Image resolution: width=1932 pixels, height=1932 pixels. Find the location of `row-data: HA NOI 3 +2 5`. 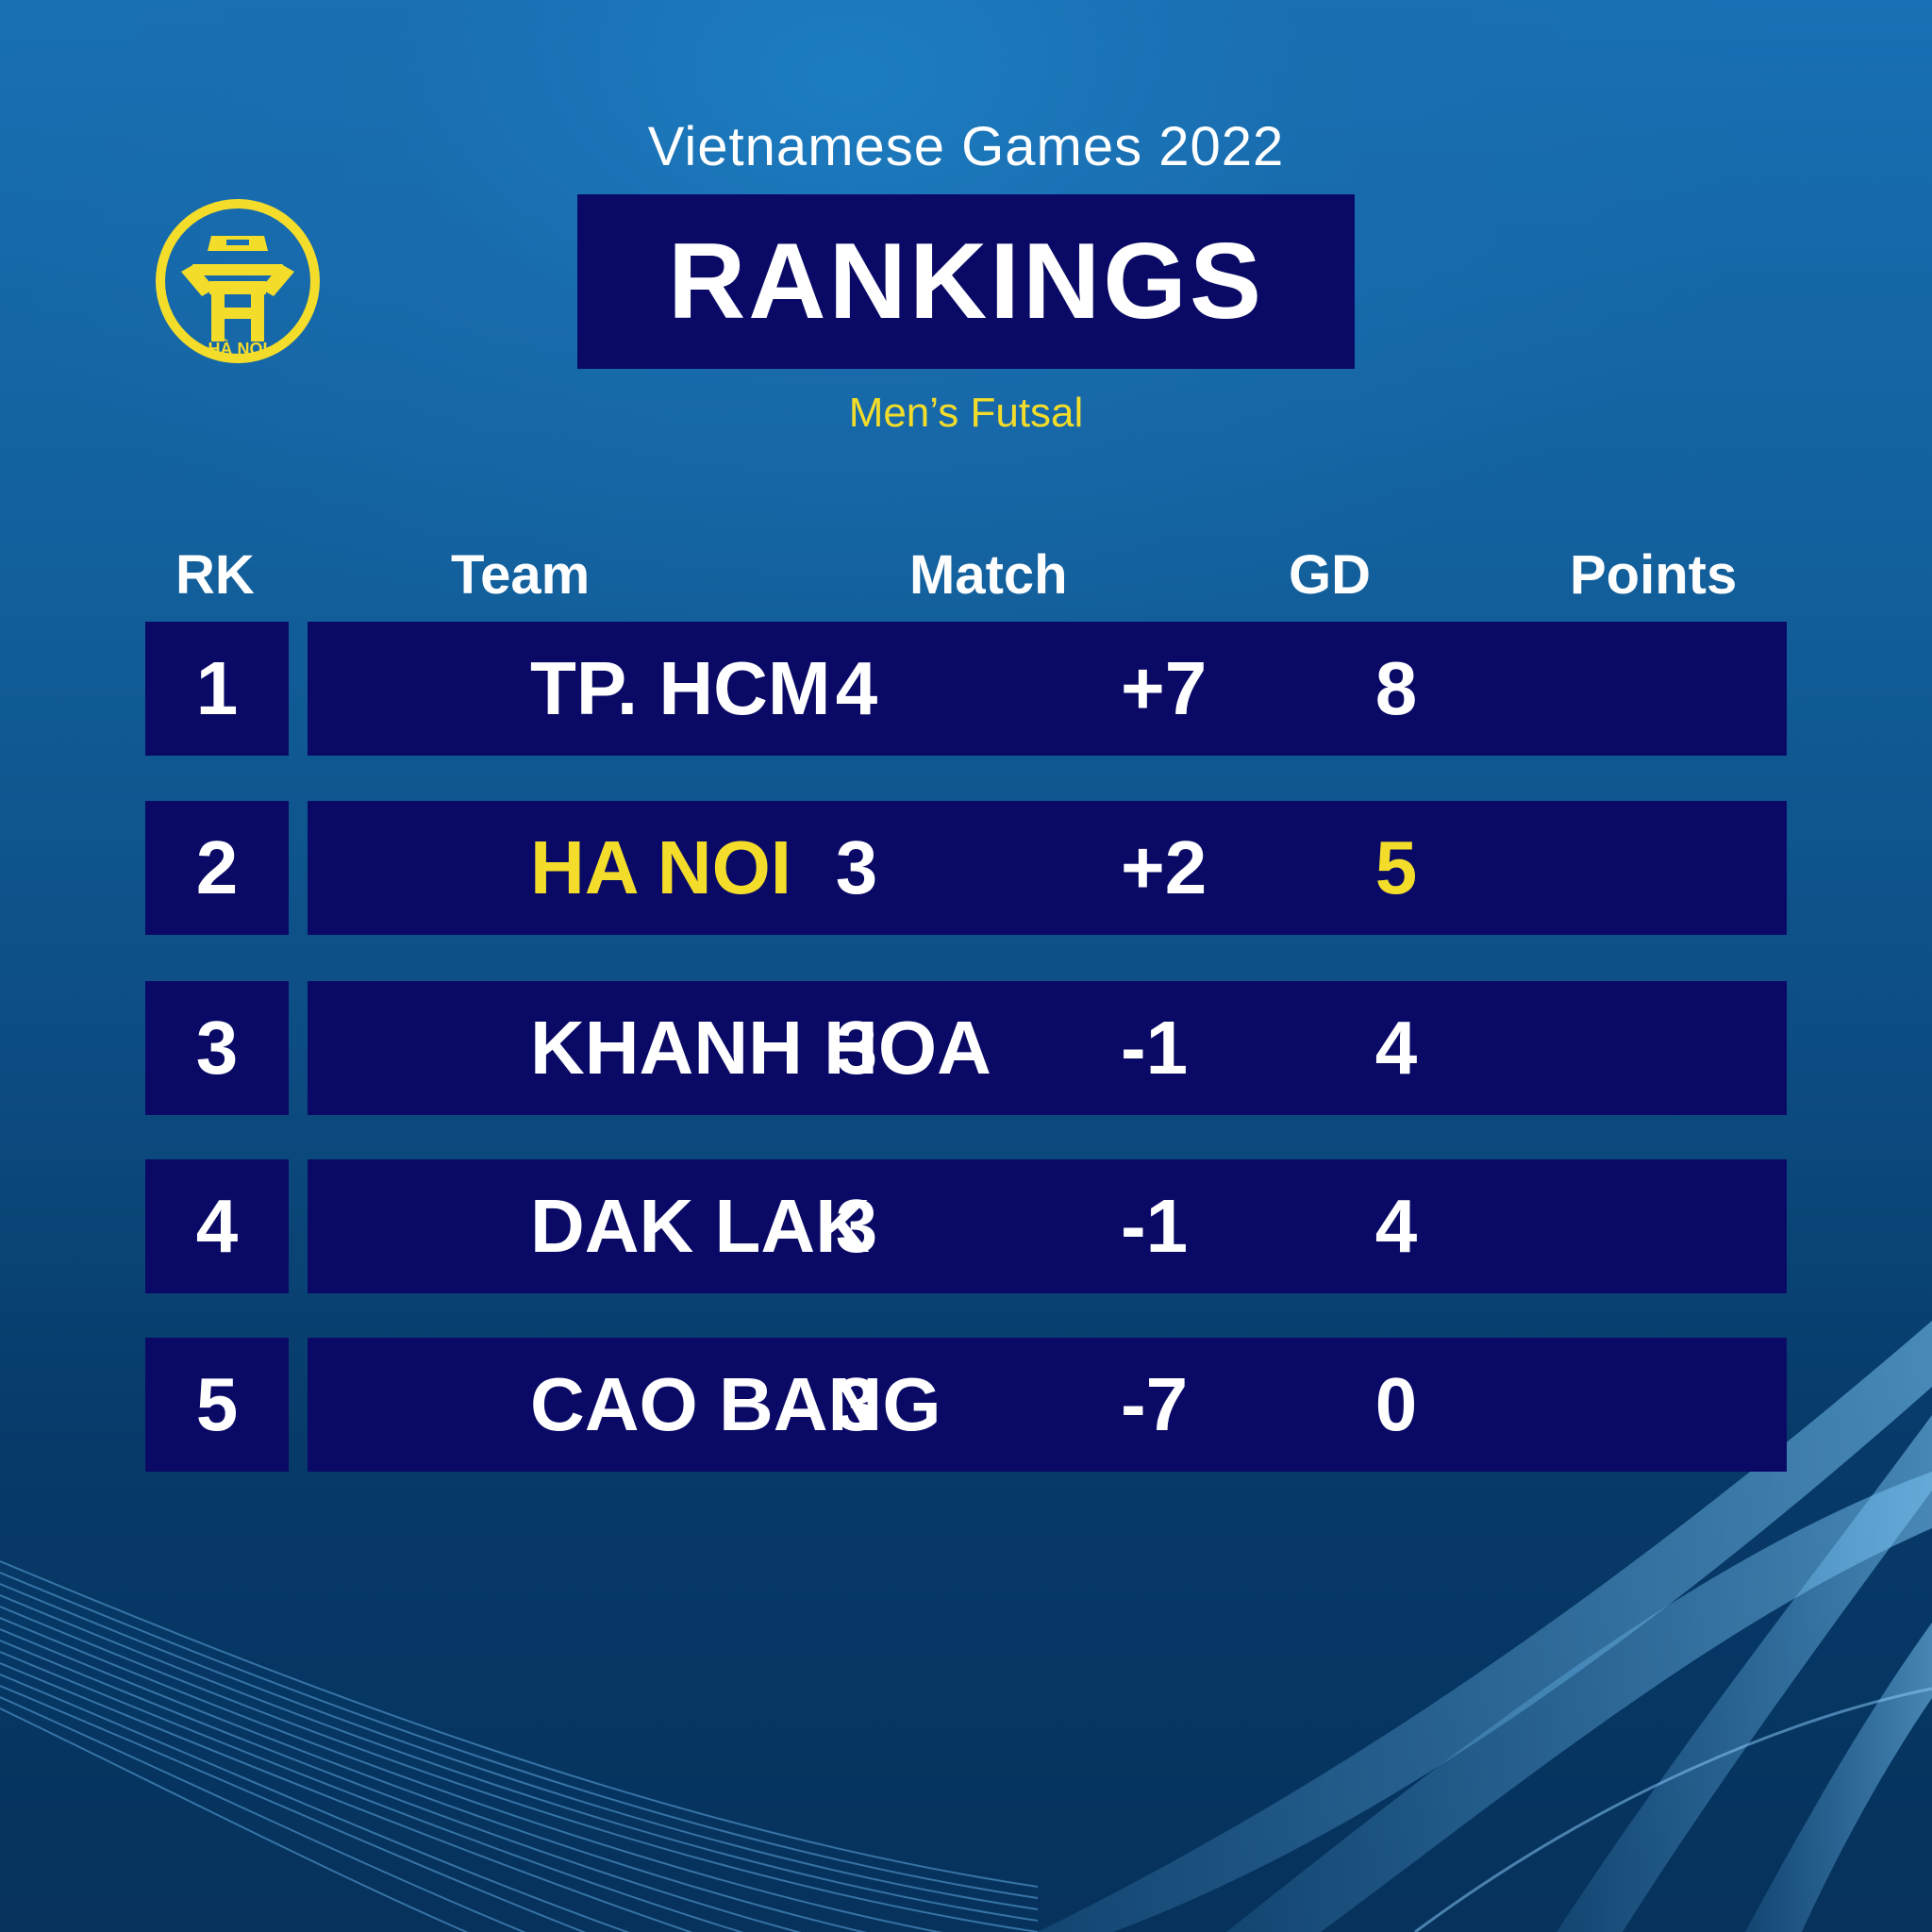

row-data: HA NOI 3 +2 5 is located at coordinates (1047, 868).